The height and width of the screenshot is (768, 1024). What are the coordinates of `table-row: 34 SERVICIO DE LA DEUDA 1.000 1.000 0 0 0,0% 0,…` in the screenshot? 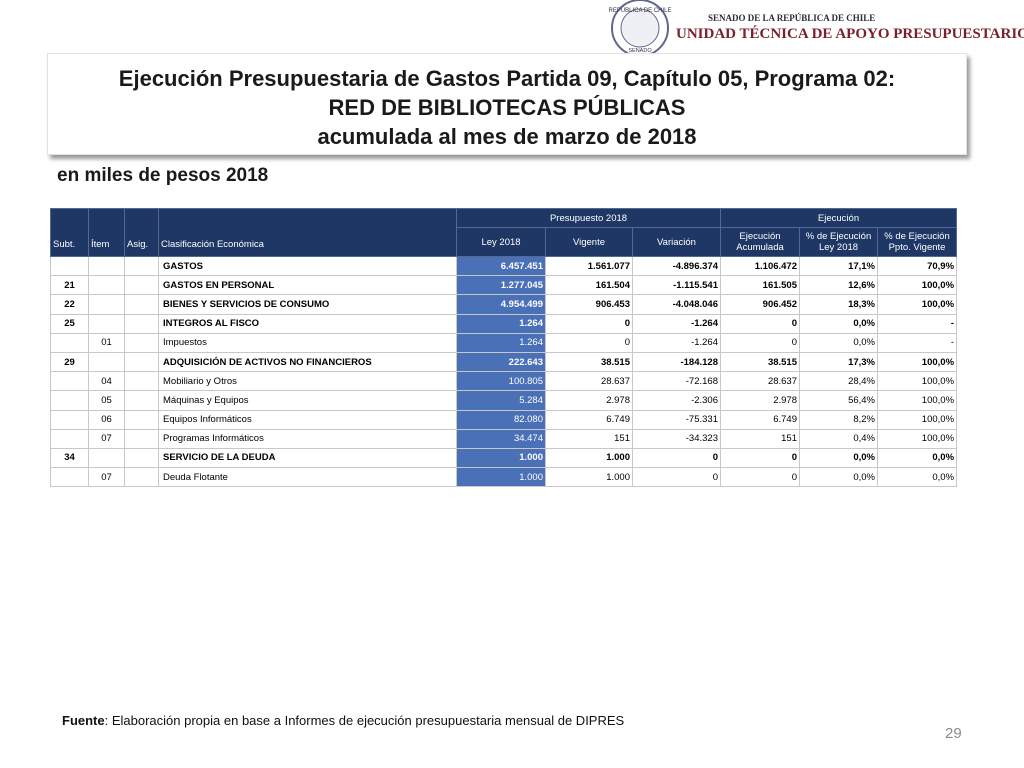 It's located at (504, 458).